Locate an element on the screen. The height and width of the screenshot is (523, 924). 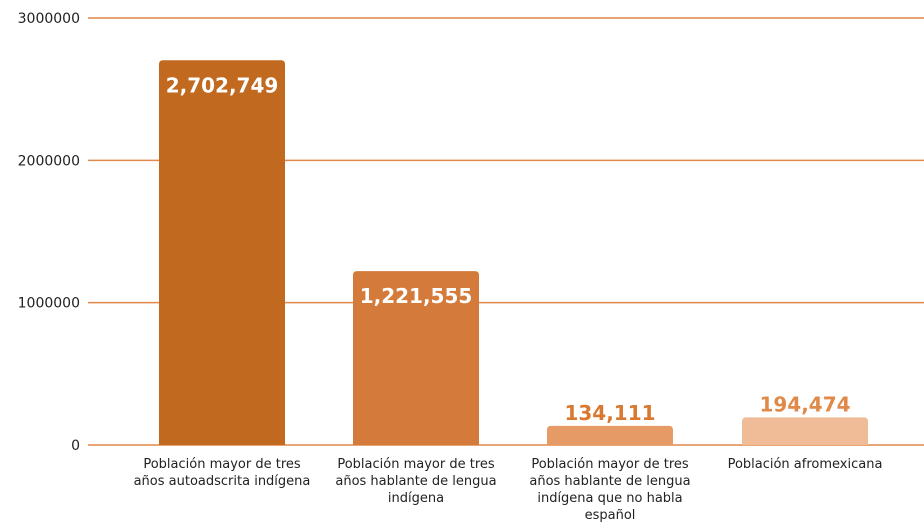
value-label-2: 1,221,555 is located at coordinates (416, 296).